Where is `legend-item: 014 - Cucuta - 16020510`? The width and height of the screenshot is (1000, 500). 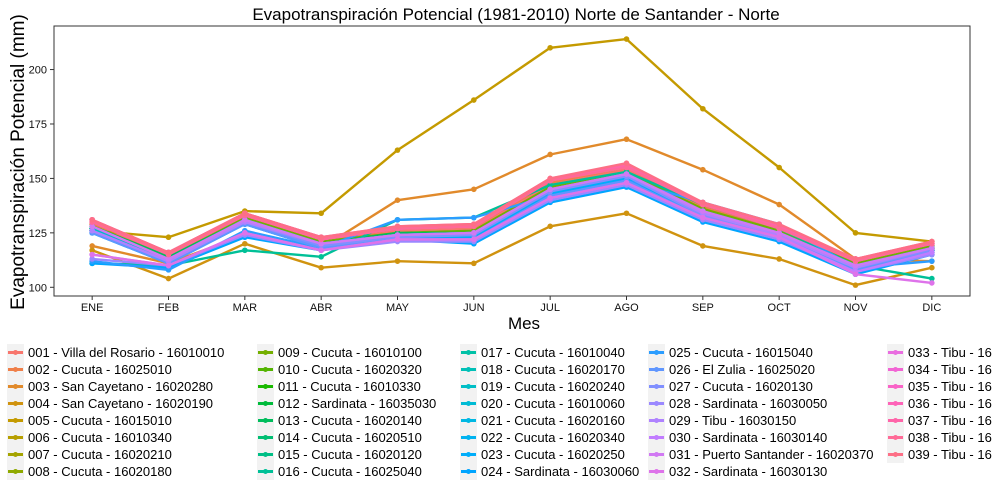
legend-item: 014 - Cucuta - 16020510 is located at coordinates (339, 437).